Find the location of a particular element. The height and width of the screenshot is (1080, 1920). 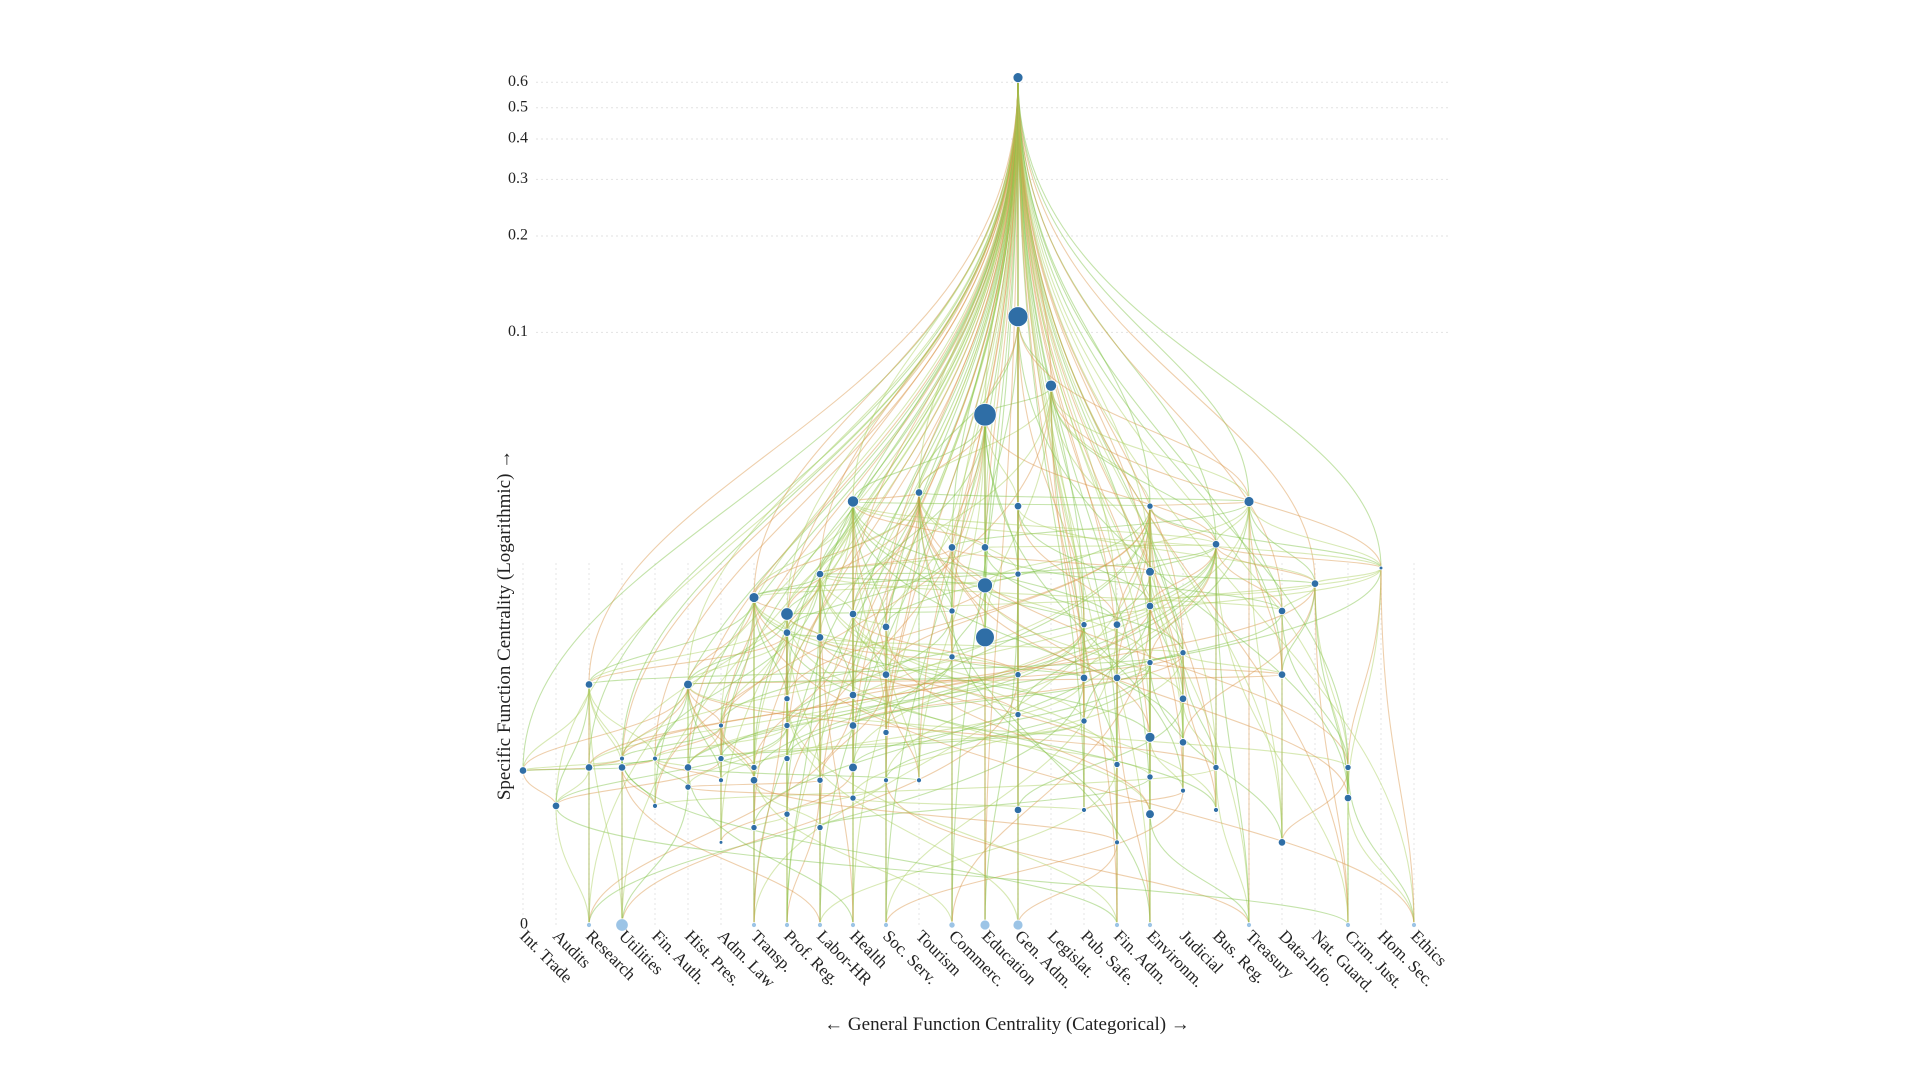

y-tick-label: 0.1 is located at coordinates (518, 331).